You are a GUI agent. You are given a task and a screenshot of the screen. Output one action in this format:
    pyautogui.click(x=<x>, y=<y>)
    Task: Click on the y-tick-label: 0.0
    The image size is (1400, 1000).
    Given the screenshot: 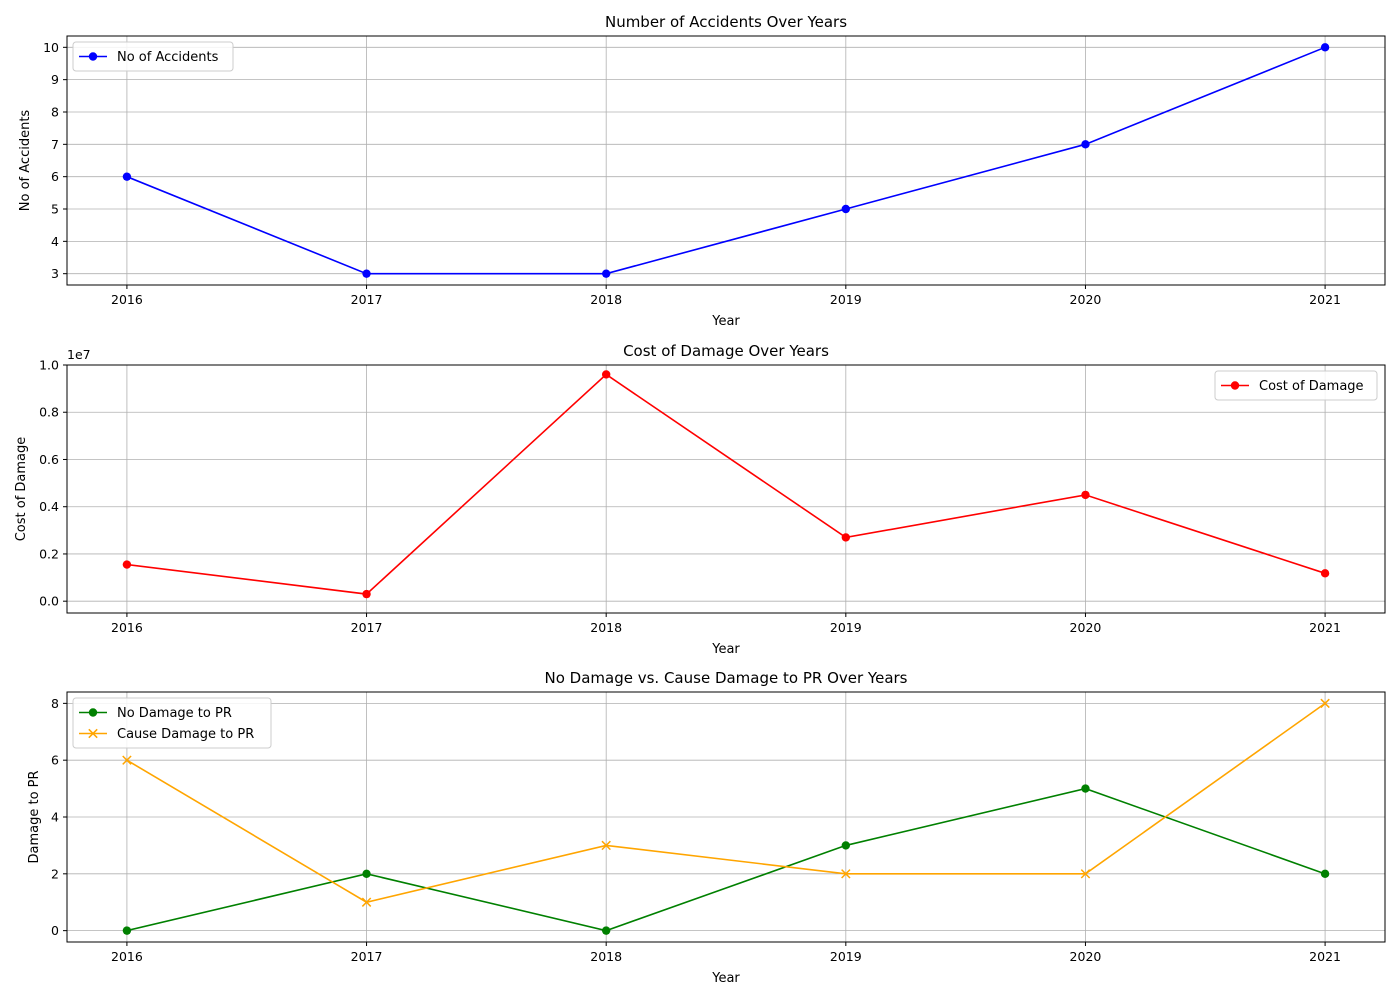 What is the action you would take?
    pyautogui.click(x=49, y=601)
    